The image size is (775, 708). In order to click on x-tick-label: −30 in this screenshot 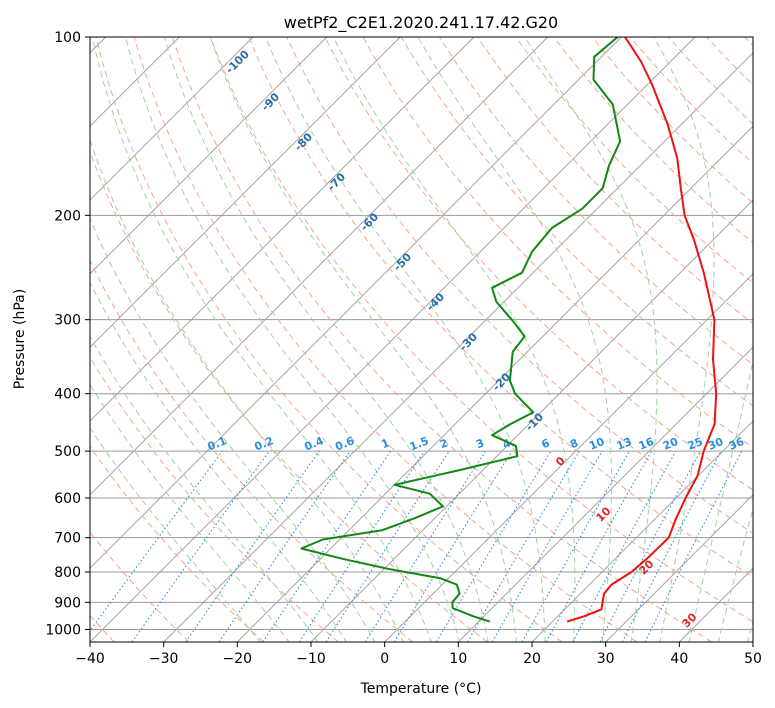, I will do `click(164, 659)`.